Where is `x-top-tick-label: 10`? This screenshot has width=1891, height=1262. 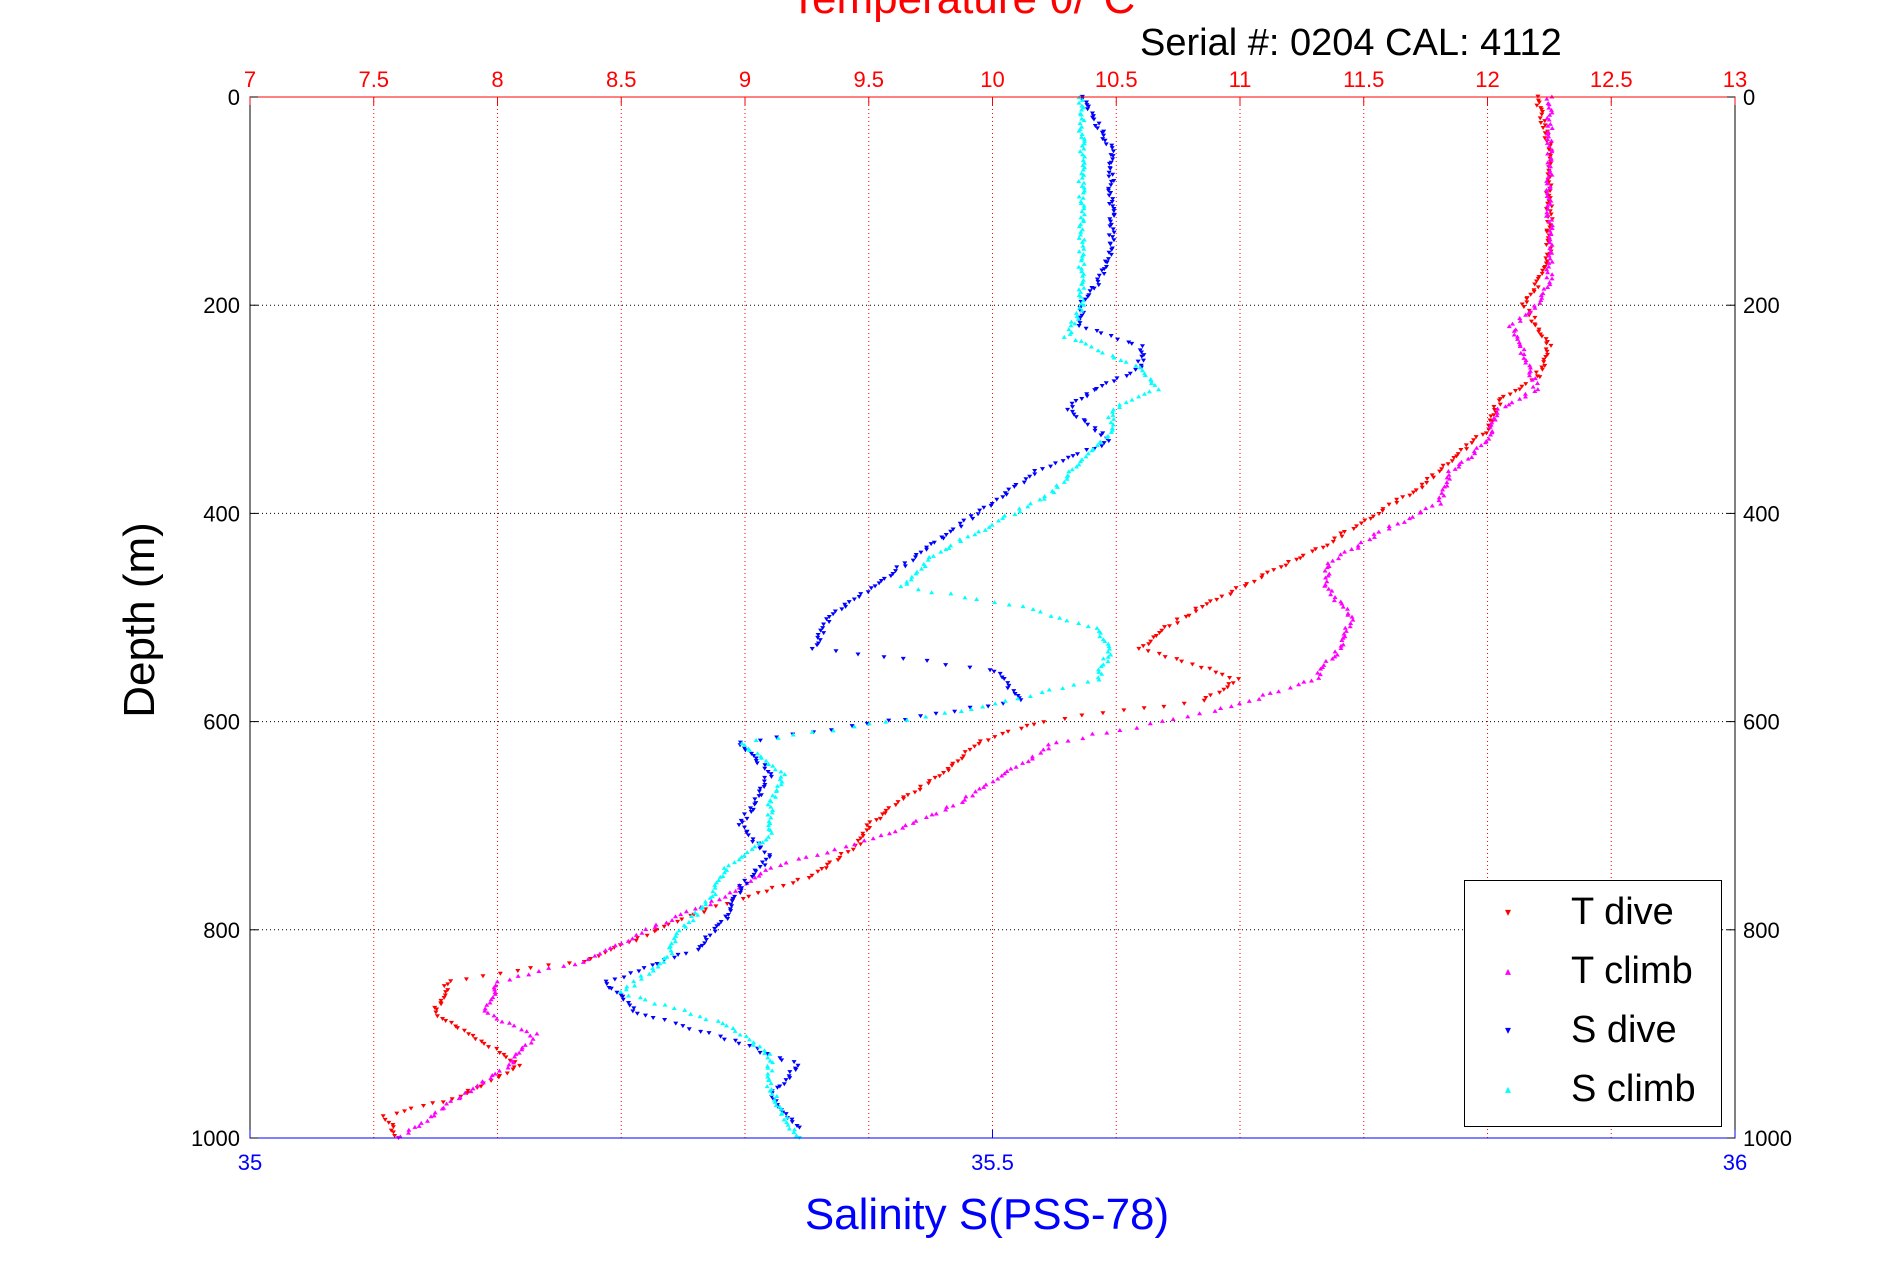
x-top-tick-label: 10 is located at coordinates (992, 79).